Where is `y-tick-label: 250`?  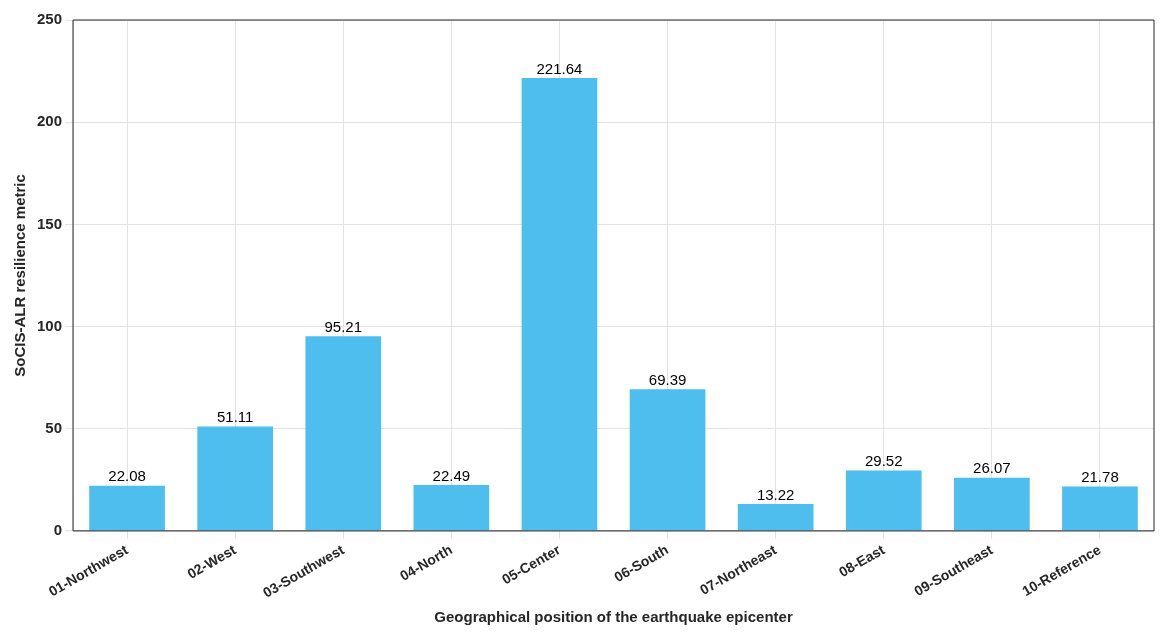 y-tick-label: 250 is located at coordinates (50, 19).